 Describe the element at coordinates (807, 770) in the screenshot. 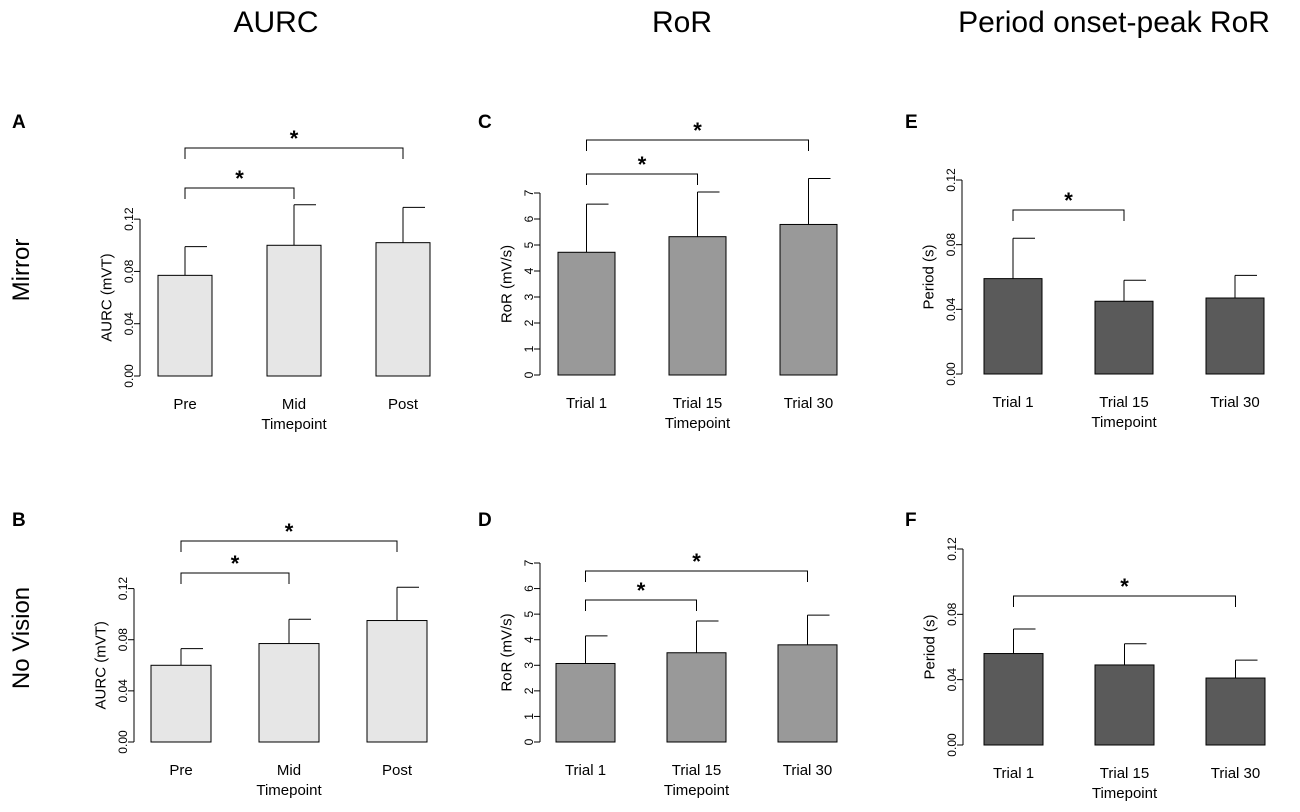

I see `x-tick-label-d-3: Trial 30` at that location.